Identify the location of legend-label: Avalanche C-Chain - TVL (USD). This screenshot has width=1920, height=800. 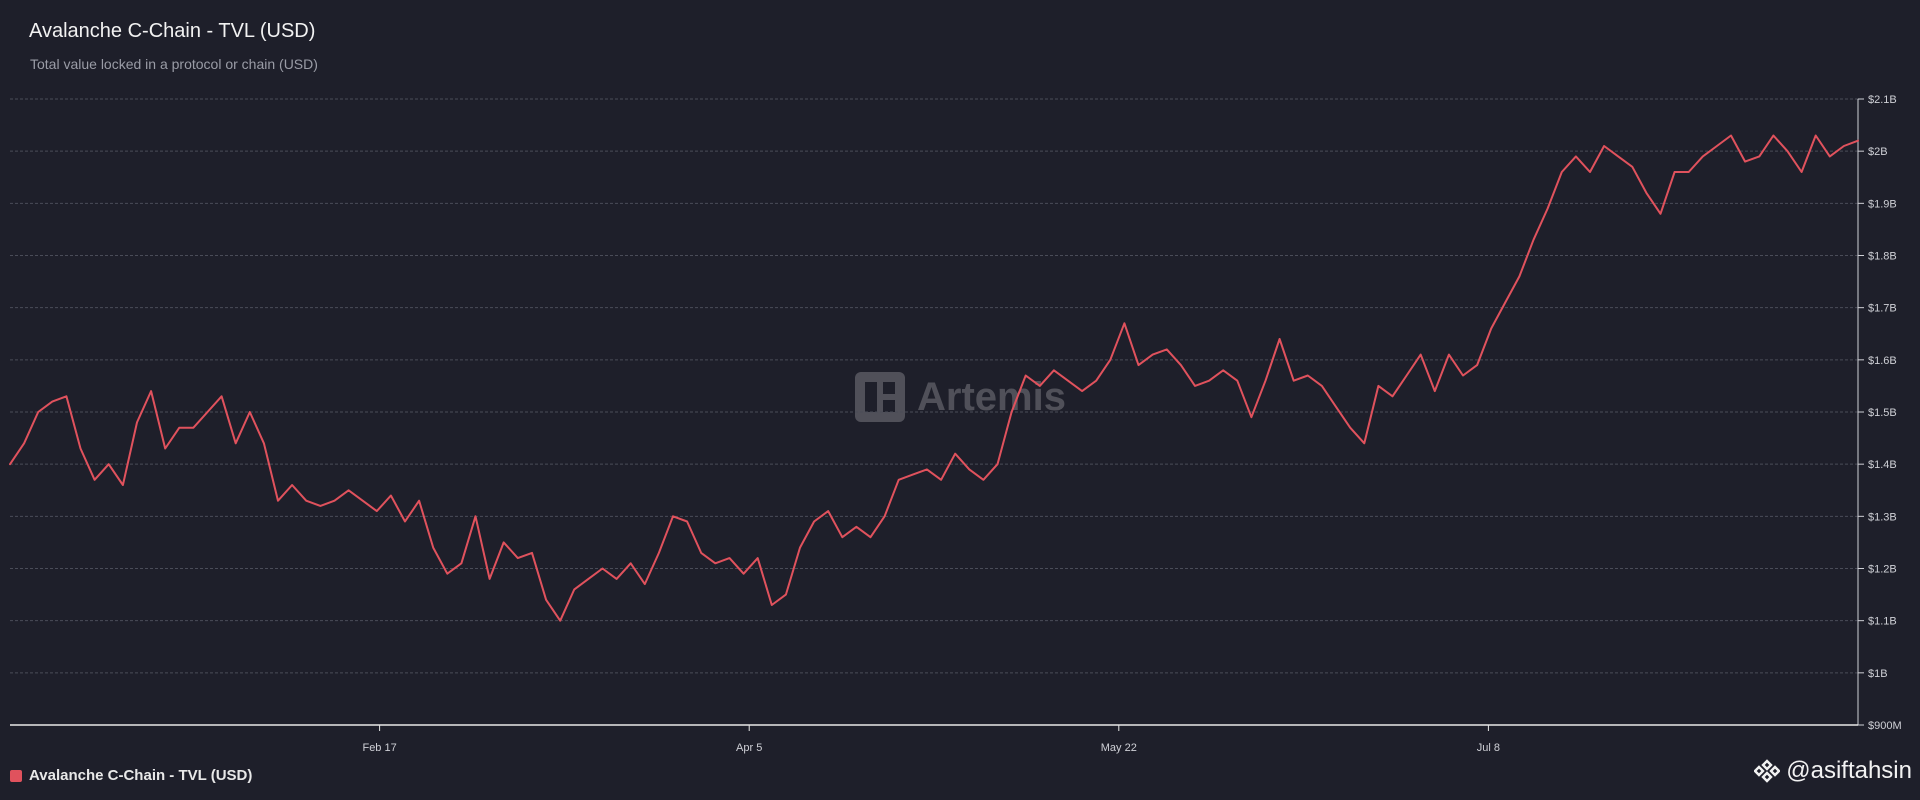
(141, 775).